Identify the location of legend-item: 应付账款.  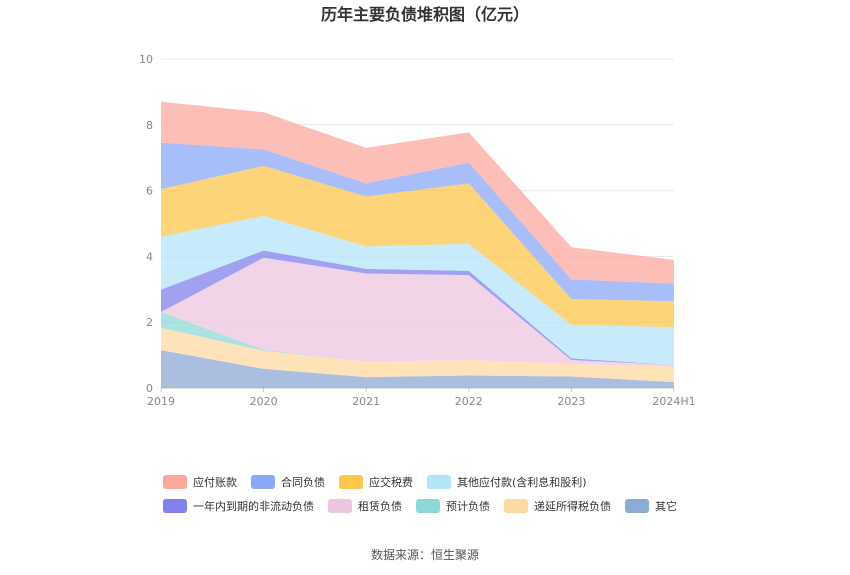
(200, 482).